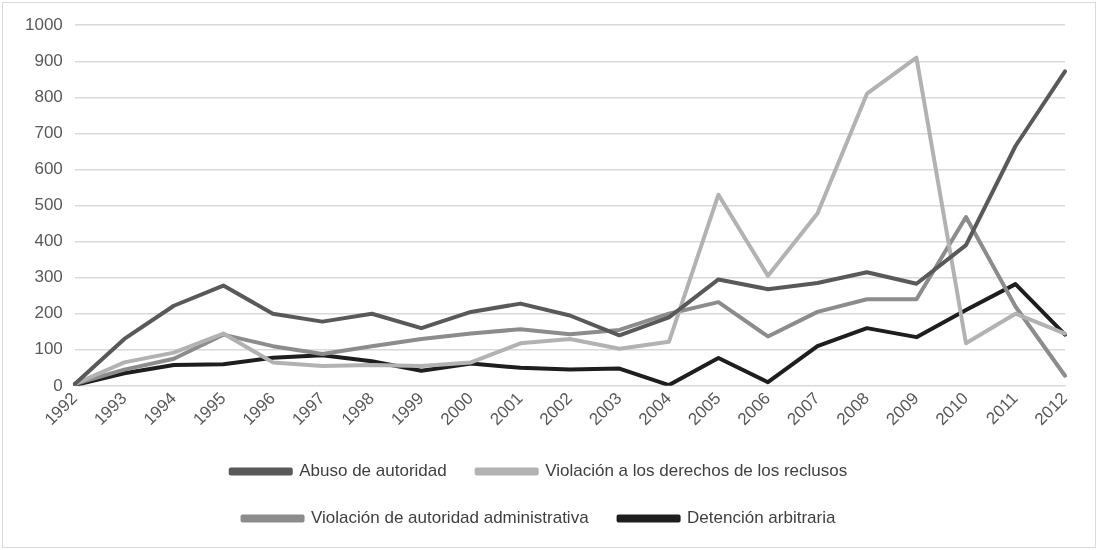 Image resolution: width=1098 pixels, height=550 pixels. What do you see at coordinates (48, 205) in the screenshot?
I see `y-tick-label: 500` at bounding box center [48, 205].